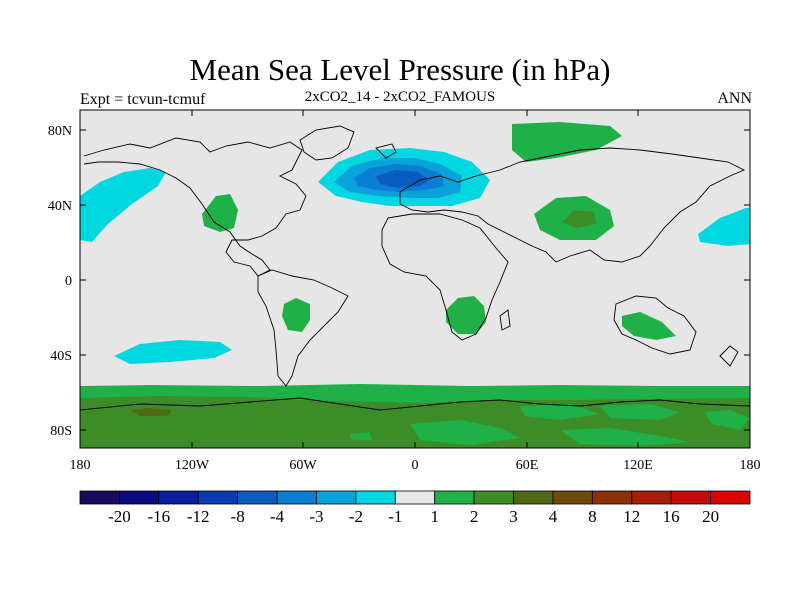  Describe the element at coordinates (158, 516) in the screenshot. I see `legend-label: -16` at that location.